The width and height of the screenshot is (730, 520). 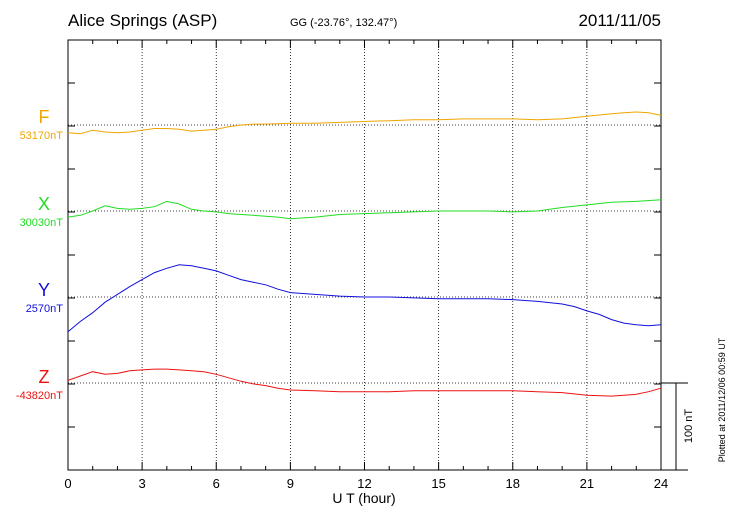 What do you see at coordinates (689, 426) in the screenshot?
I see `scale-bar-label: 100 nT` at bounding box center [689, 426].